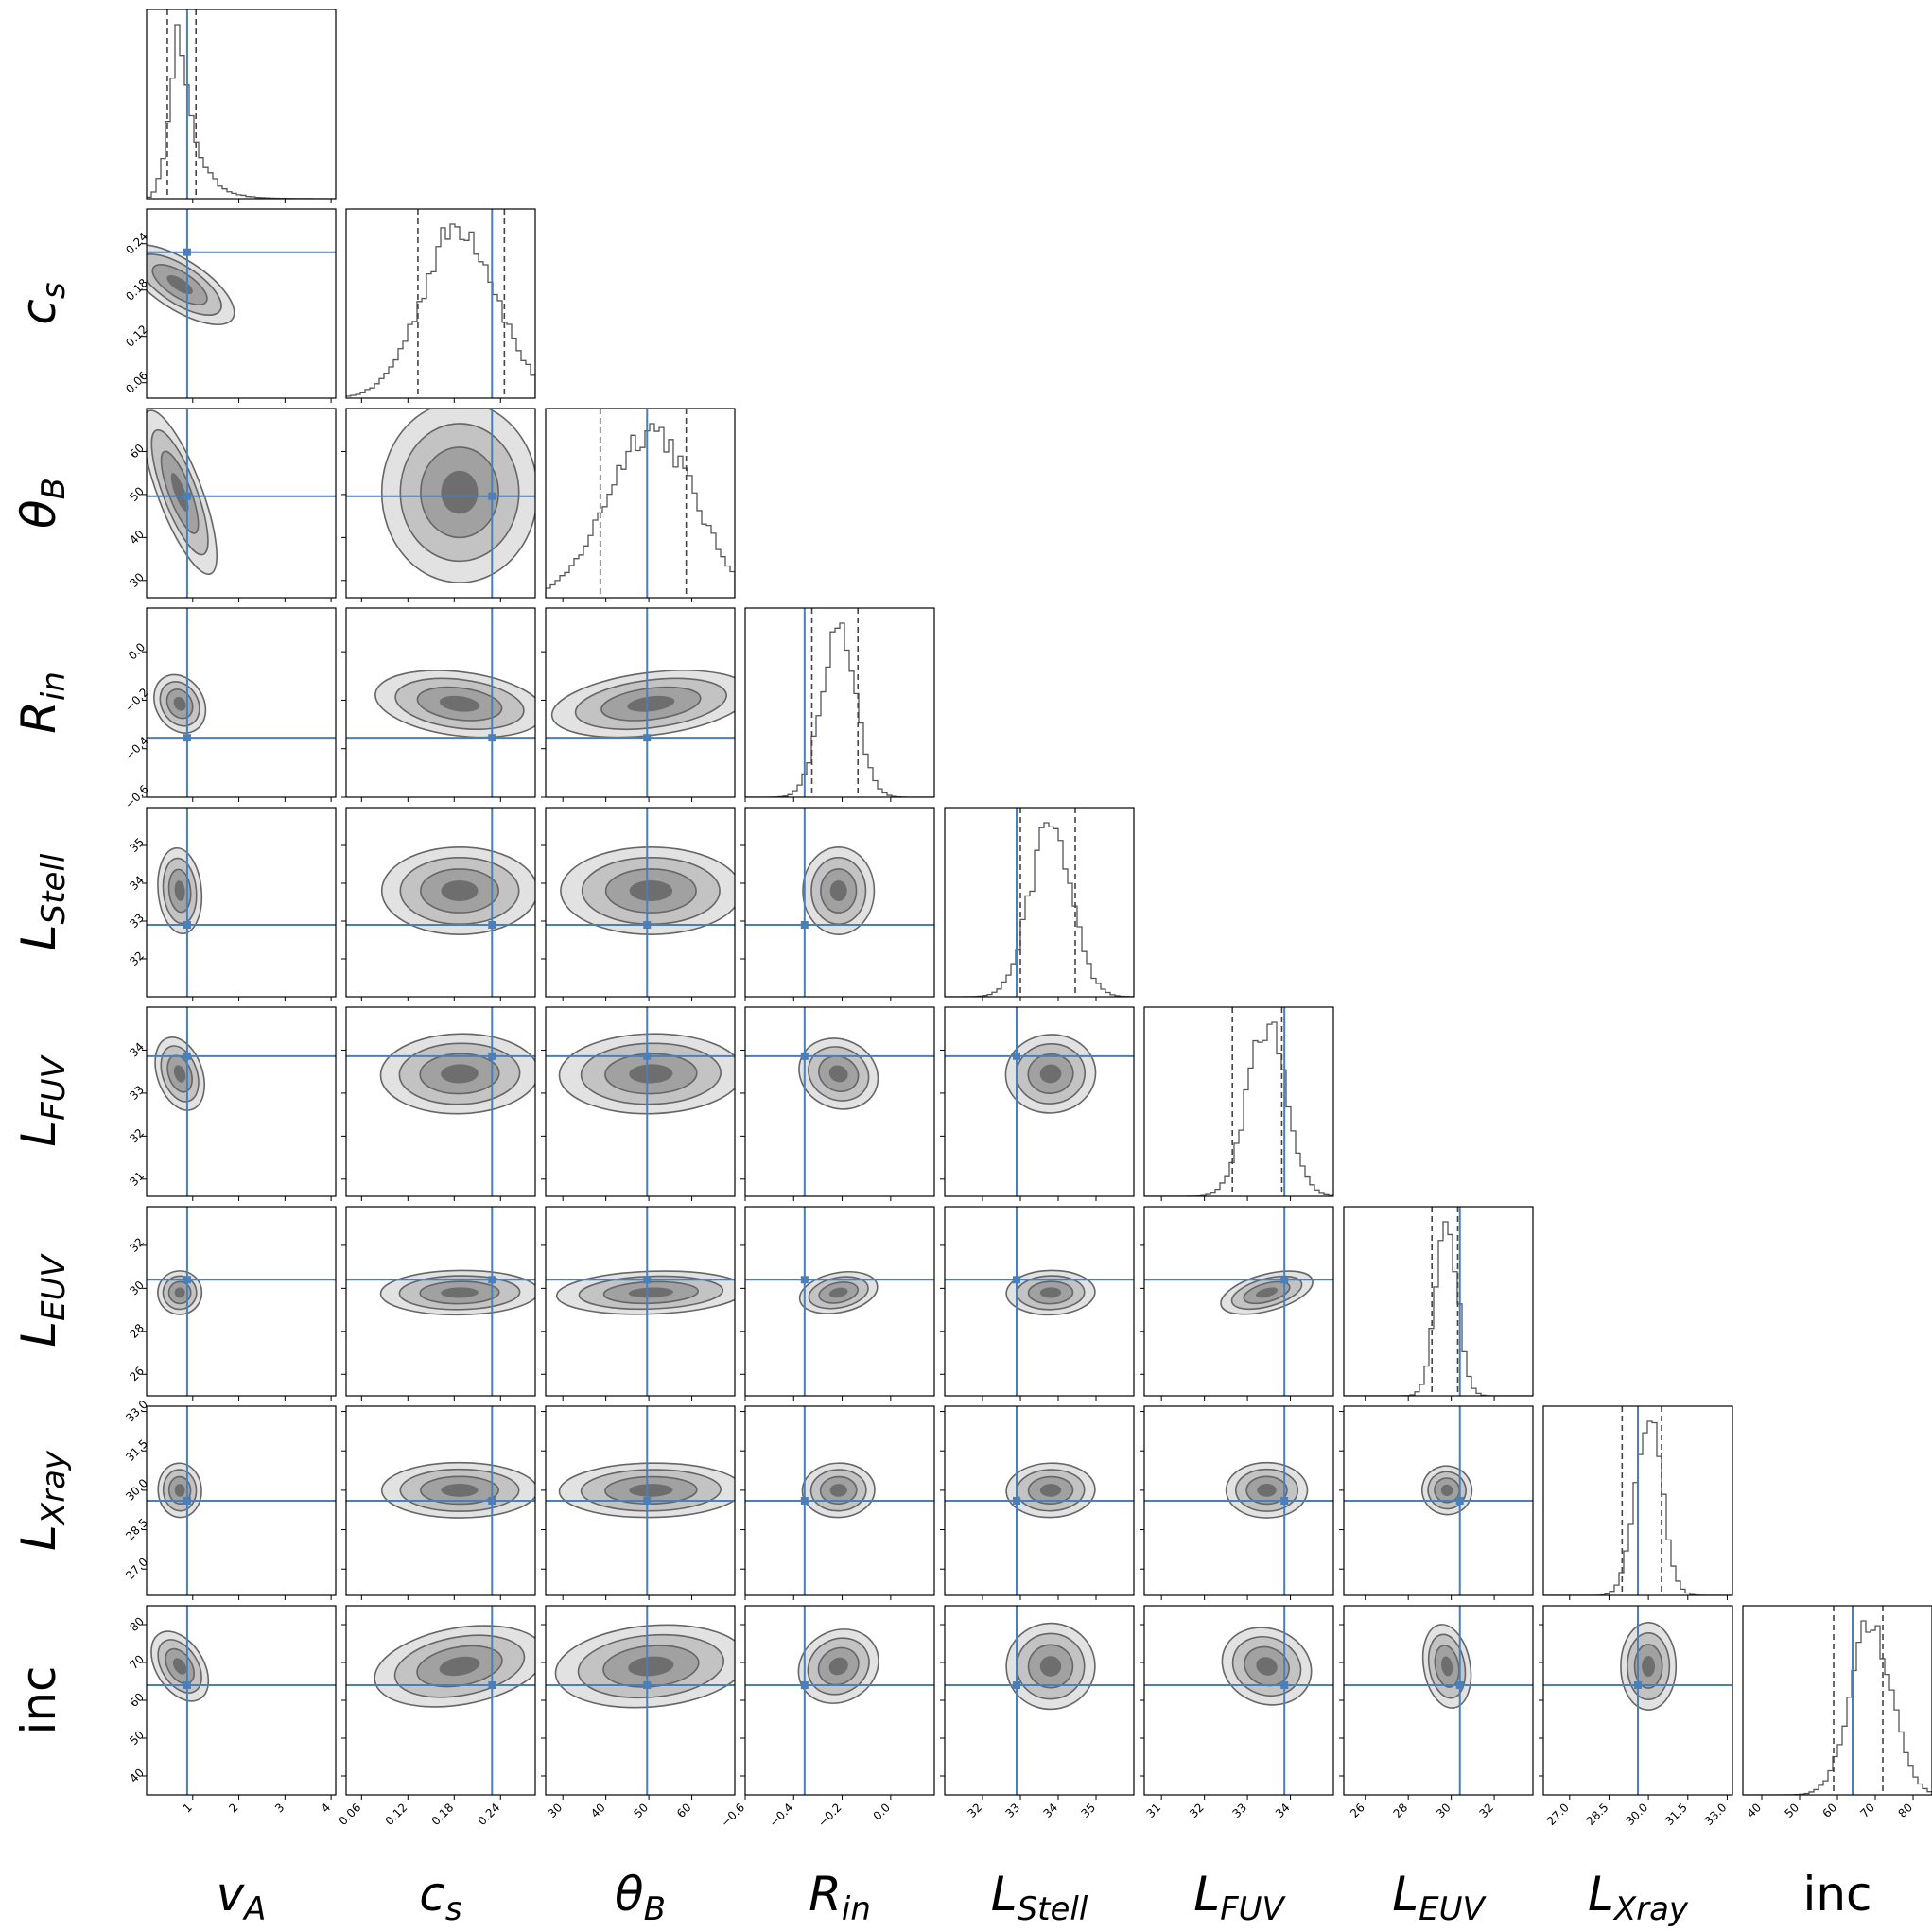  I want to click on x-tick-label: 70, so click(1867, 1810).